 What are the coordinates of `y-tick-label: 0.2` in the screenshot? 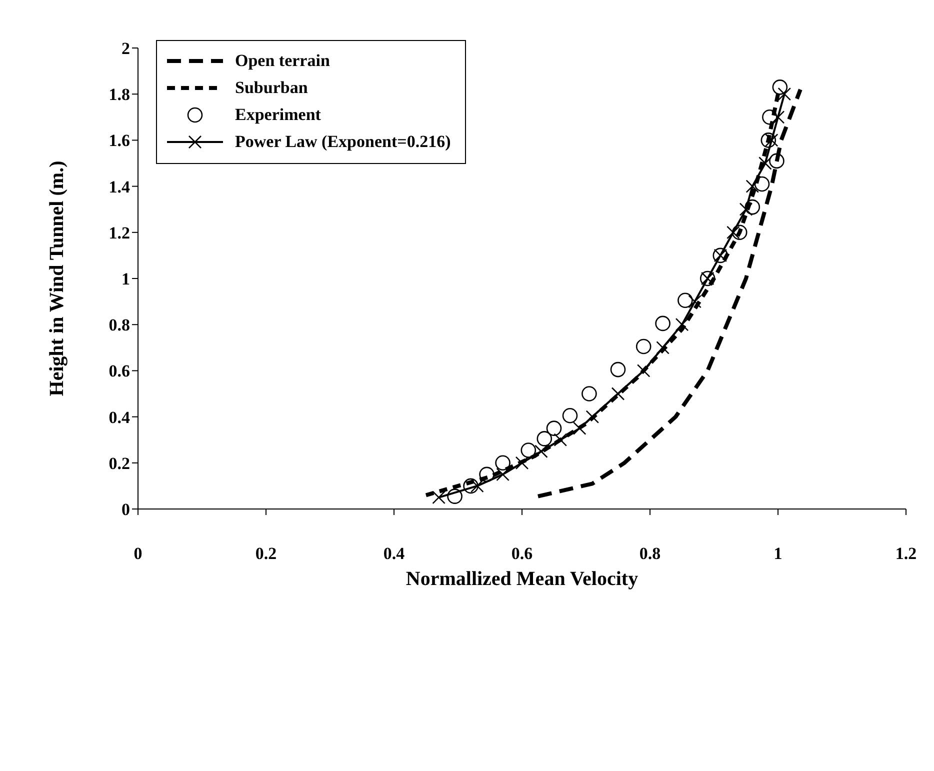 It's located at (119, 463).